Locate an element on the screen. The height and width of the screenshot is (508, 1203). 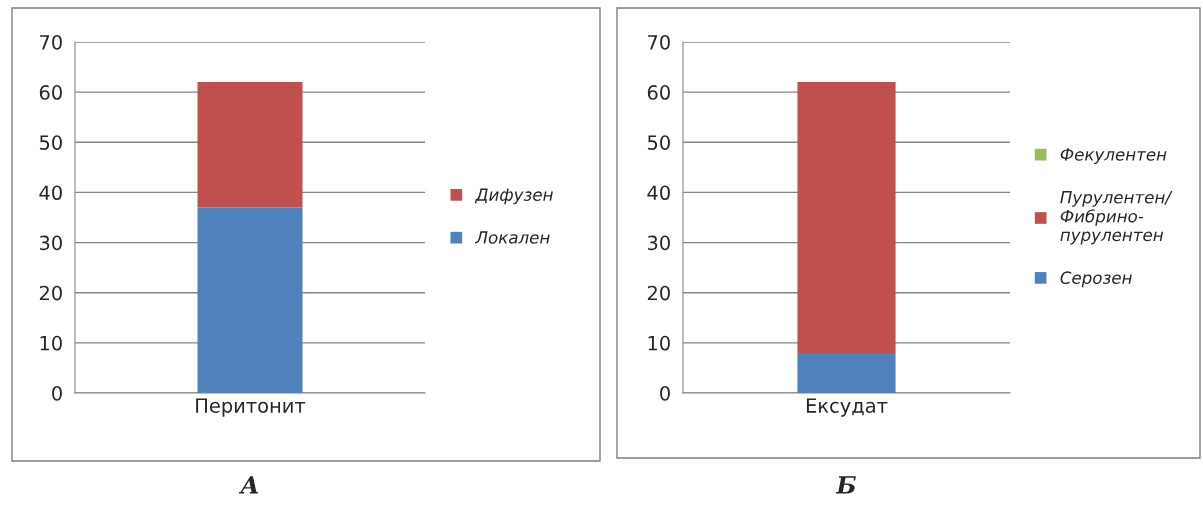
legend-label: Пурулентен/ Фибрино- пурулентен is located at coordinates (1116, 218).